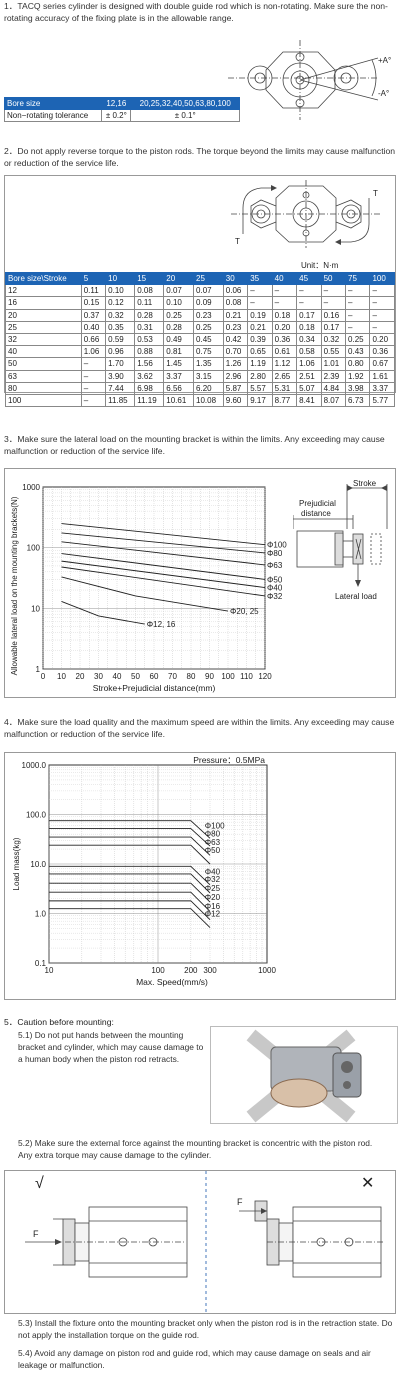  Describe the element at coordinates (205, 1242) in the screenshot. I see `concentric-force-diagram: F F` at that location.